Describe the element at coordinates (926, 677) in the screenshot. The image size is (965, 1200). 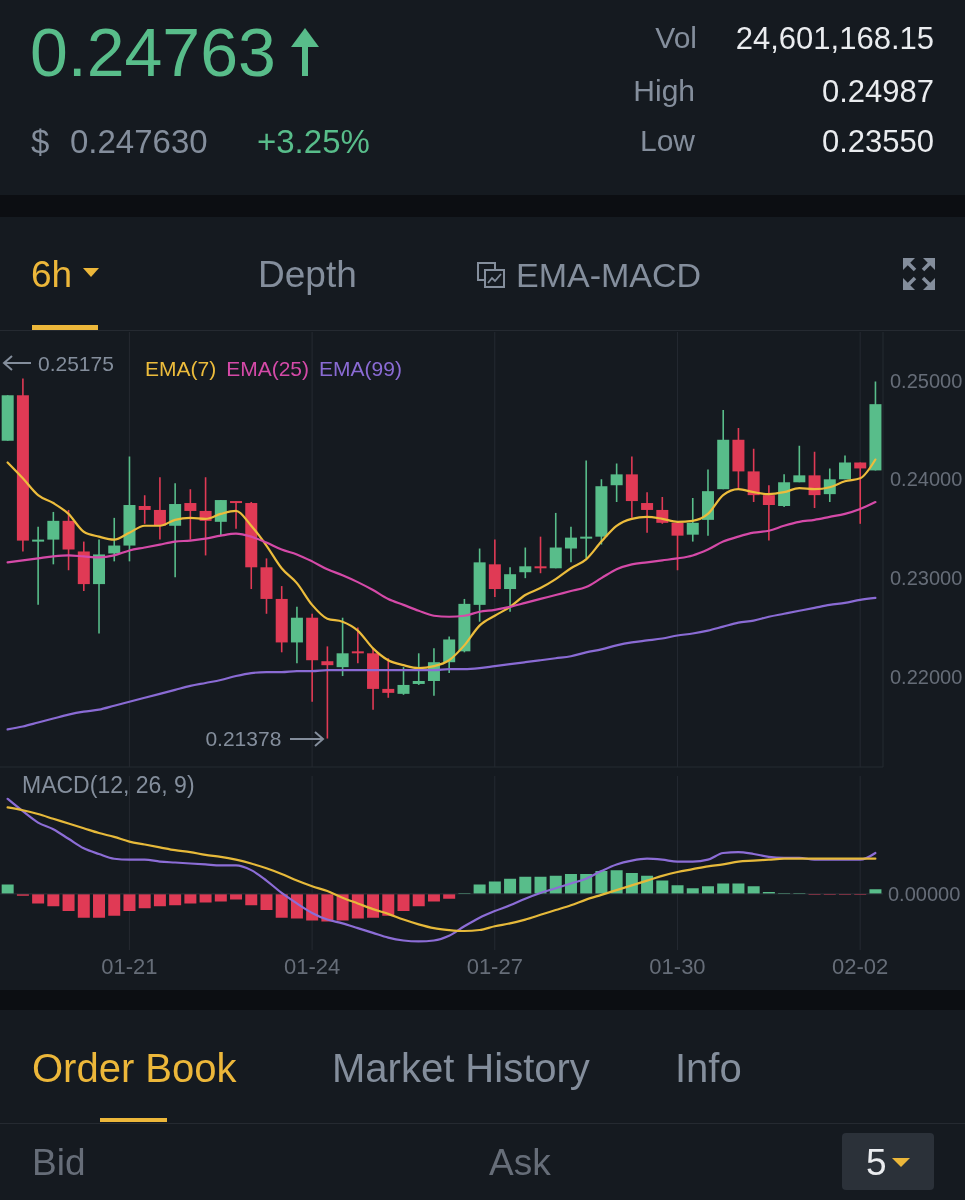
I see `y-tick-label: 0.22000` at that location.